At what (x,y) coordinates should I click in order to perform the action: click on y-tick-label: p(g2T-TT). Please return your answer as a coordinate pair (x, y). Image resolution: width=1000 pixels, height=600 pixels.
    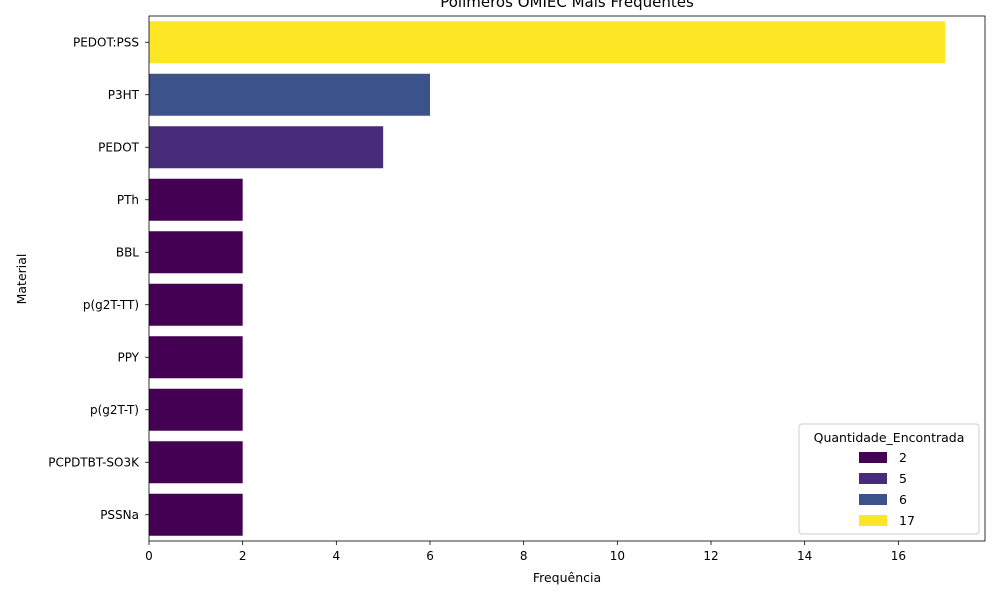
    Looking at the image, I should click on (111, 305).